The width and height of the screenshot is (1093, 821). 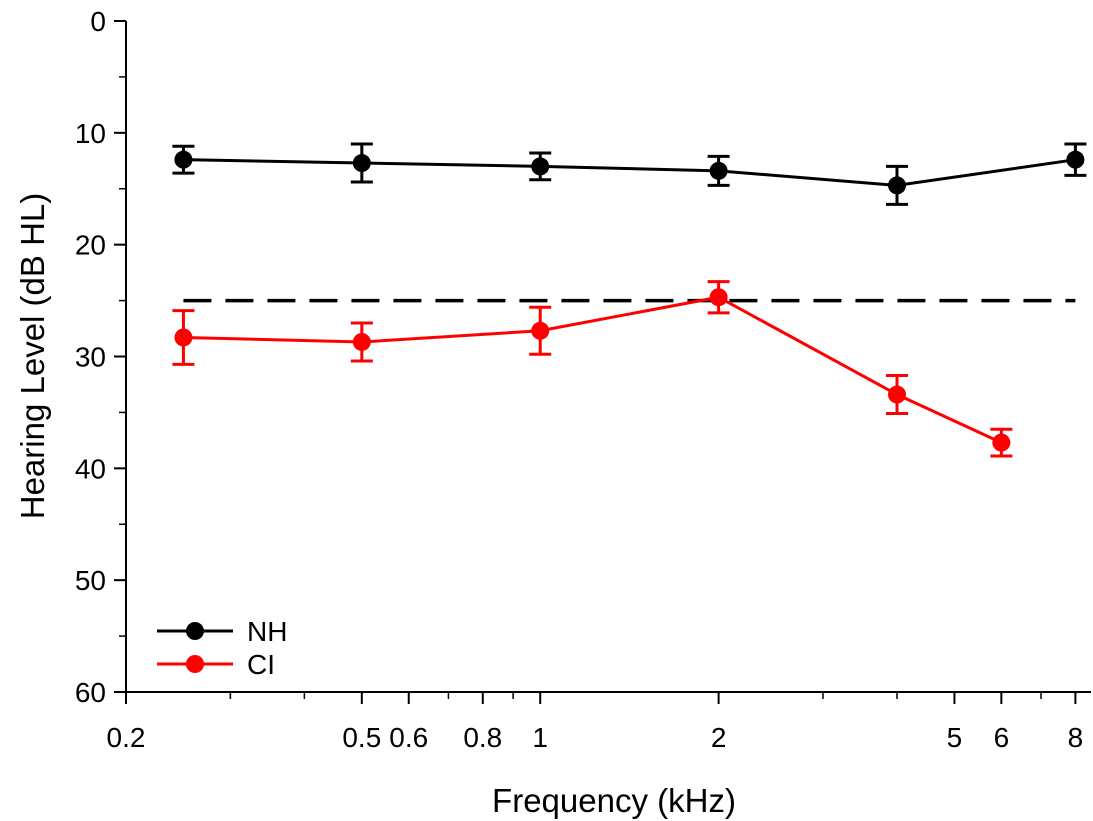 I want to click on y-tick-label: 10, so click(x=90, y=133).